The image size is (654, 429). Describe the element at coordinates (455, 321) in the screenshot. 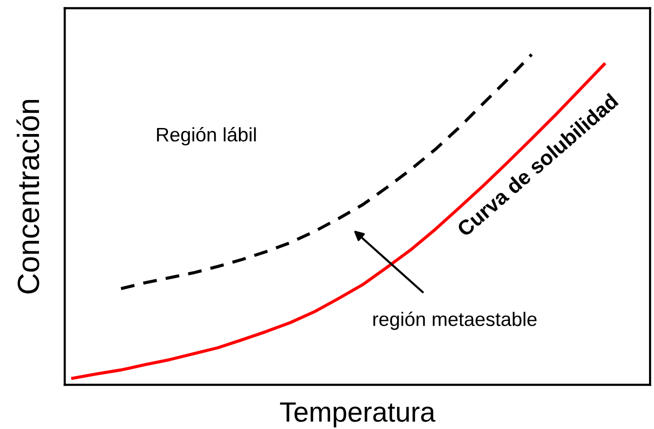

I see `annotation: región metaestable` at that location.